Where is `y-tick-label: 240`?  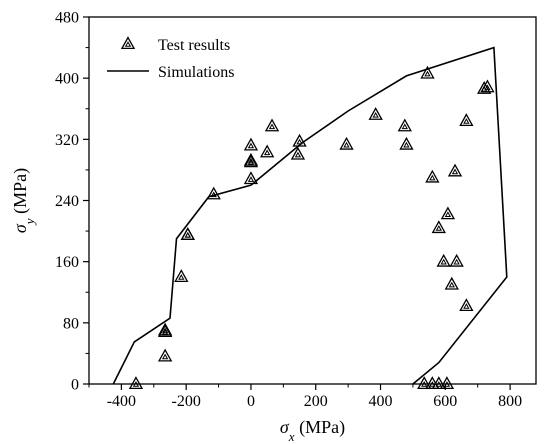 y-tick-label: 240 is located at coordinates (67, 201).